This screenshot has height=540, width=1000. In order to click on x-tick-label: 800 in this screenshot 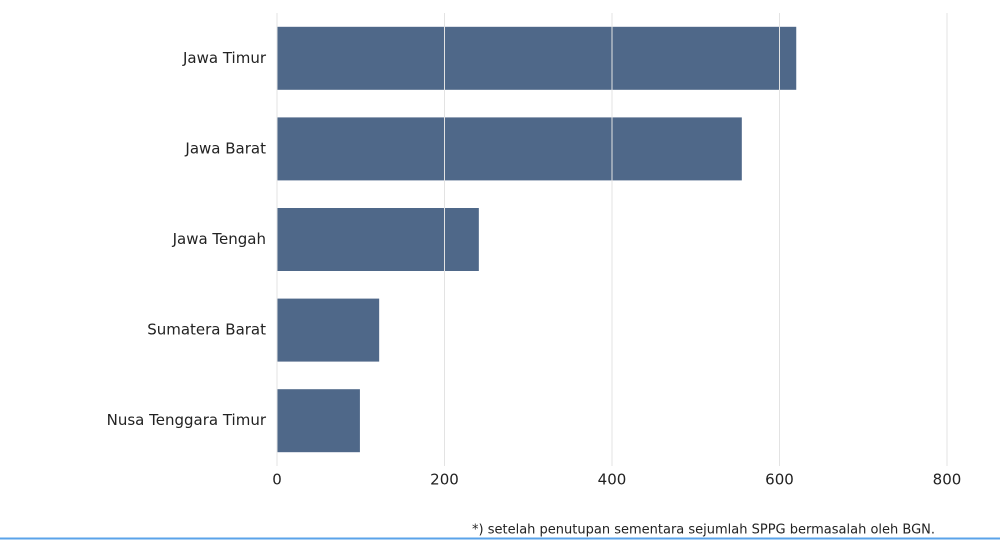, I will do `click(947, 480)`.